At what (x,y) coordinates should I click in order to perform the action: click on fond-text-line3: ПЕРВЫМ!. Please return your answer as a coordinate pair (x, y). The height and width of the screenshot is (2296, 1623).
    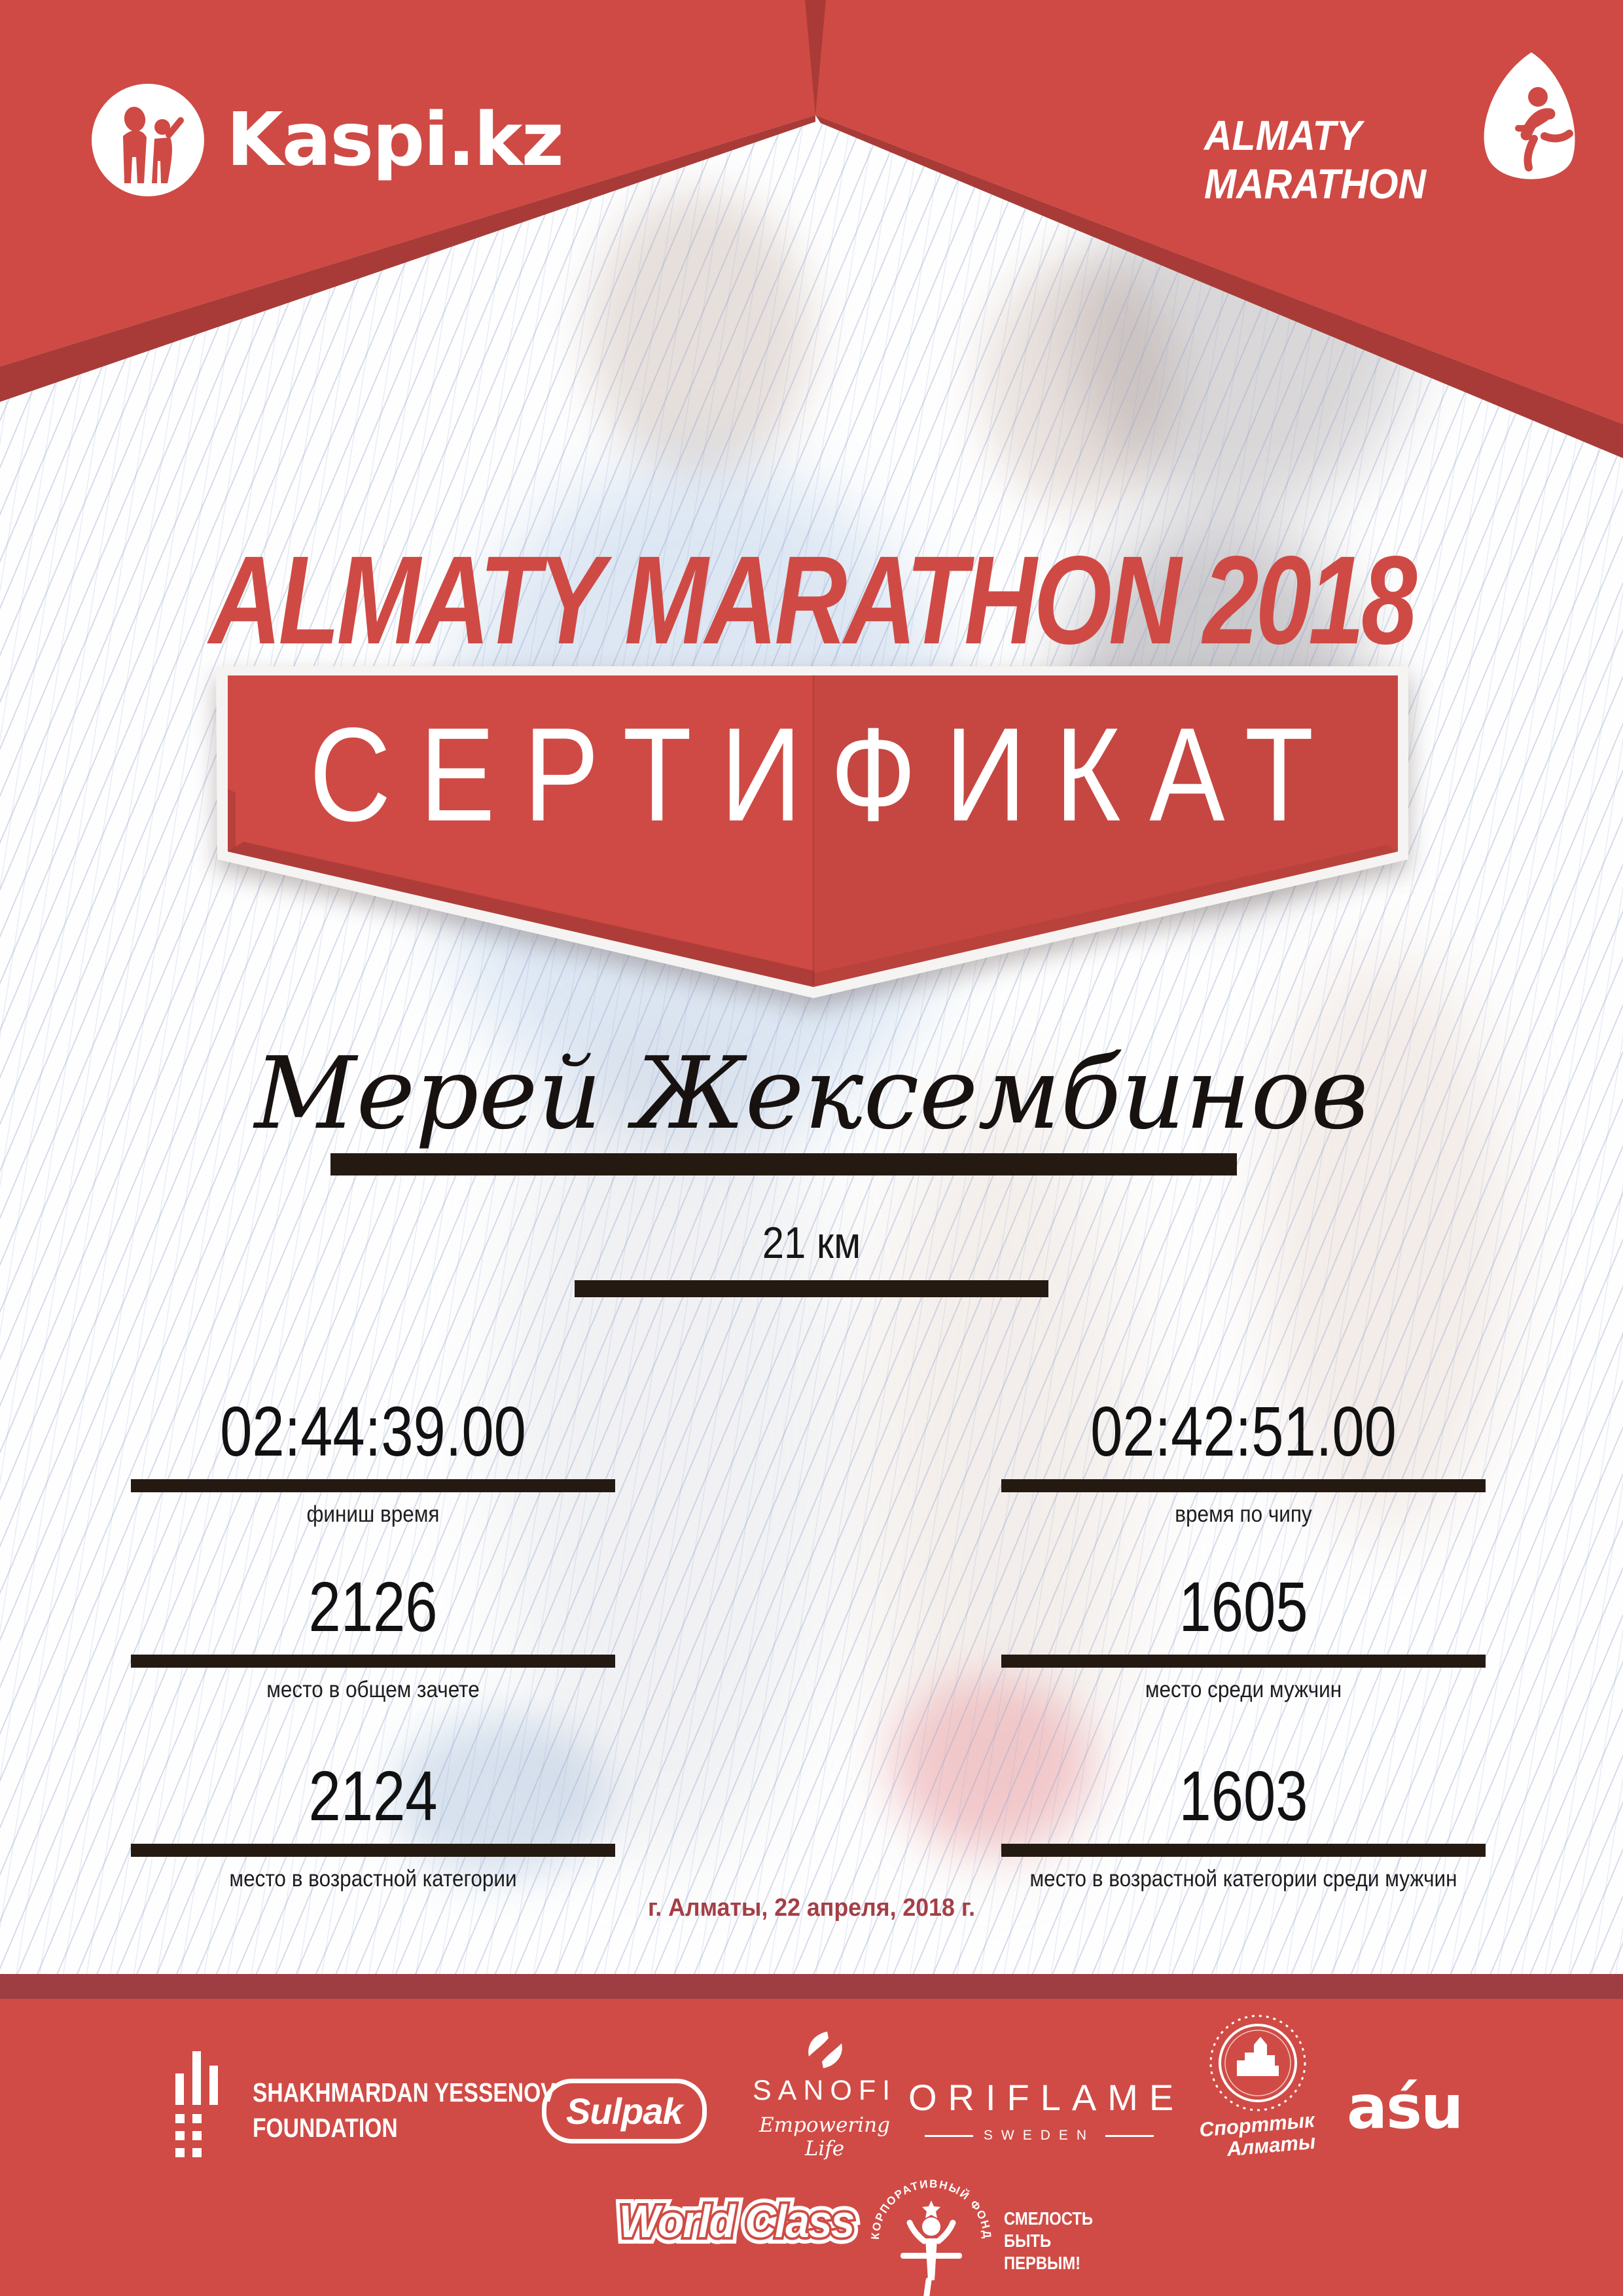
    Looking at the image, I should click on (1042, 2263).